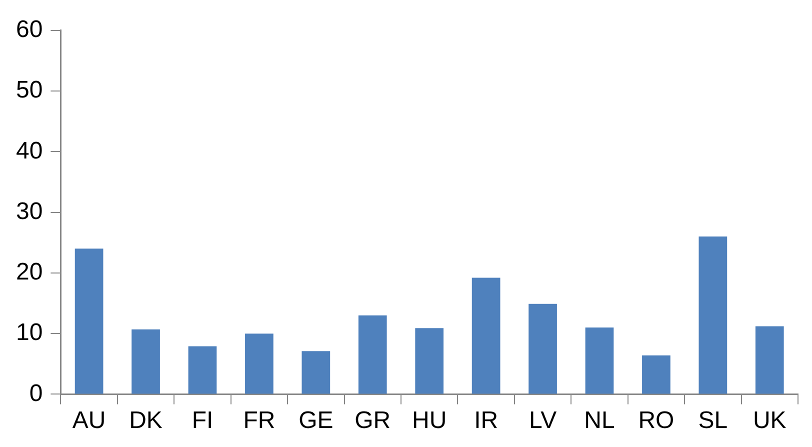 This screenshot has width=812, height=447. Describe the element at coordinates (36, 393) in the screenshot. I see `y-tick-label: 0` at that location.